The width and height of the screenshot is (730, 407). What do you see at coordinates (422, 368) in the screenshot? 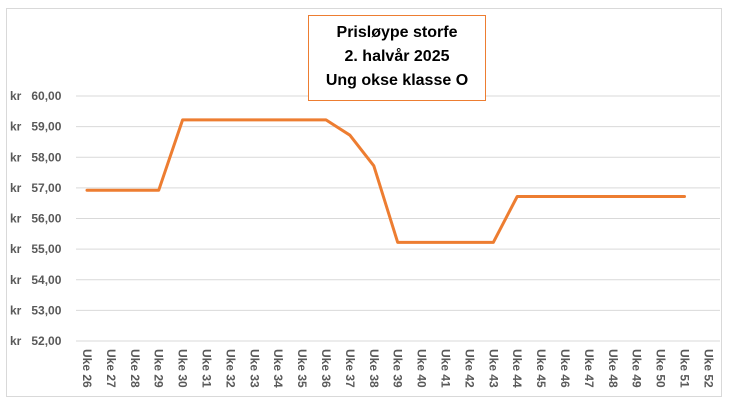
I see `x-tick-label: Uke 40` at bounding box center [422, 368].